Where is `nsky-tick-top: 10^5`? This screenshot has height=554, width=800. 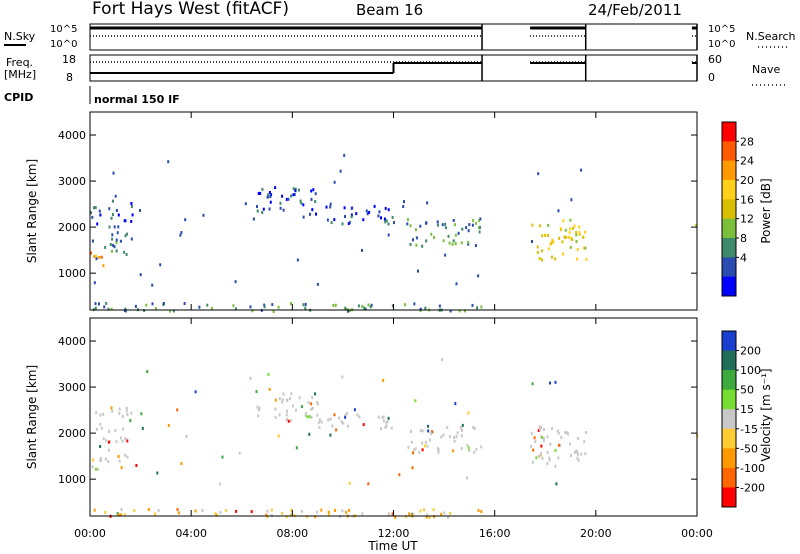 nsky-tick-top: 10^5 is located at coordinates (63, 29).